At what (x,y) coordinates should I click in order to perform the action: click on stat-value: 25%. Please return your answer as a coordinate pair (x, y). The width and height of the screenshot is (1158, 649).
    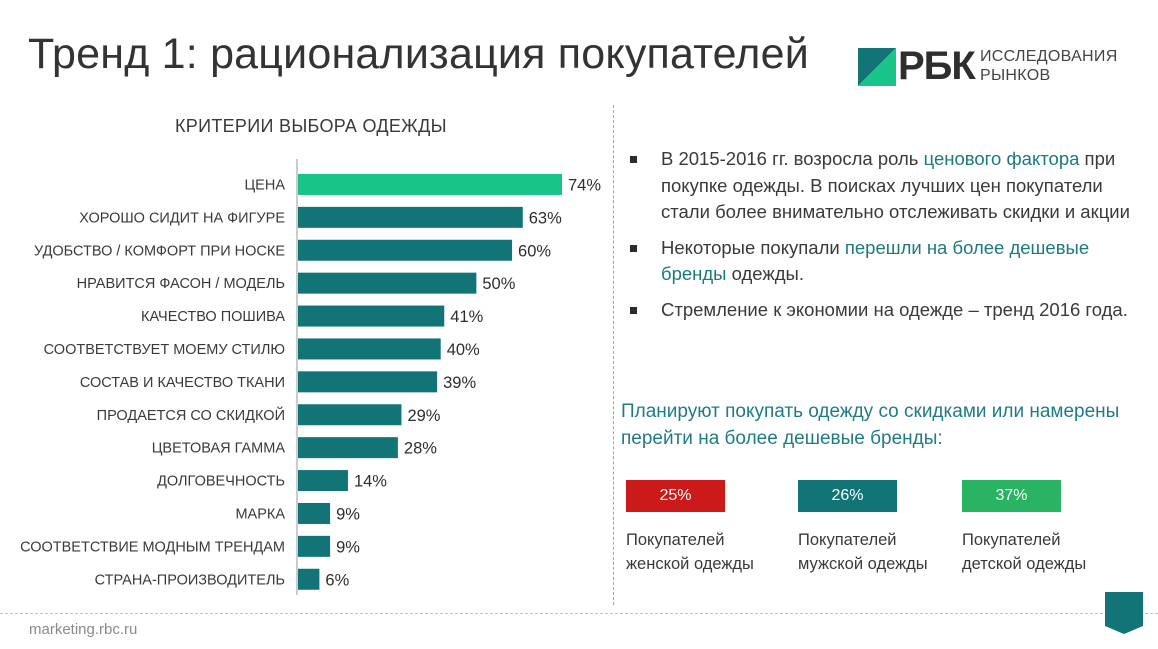
    Looking at the image, I should click on (675, 495).